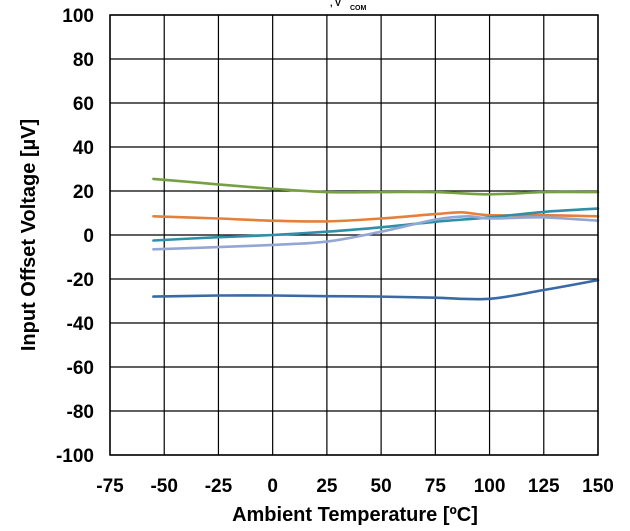 The width and height of the screenshot is (630, 531). I want to click on x-tick-label: -50, so click(163, 486).